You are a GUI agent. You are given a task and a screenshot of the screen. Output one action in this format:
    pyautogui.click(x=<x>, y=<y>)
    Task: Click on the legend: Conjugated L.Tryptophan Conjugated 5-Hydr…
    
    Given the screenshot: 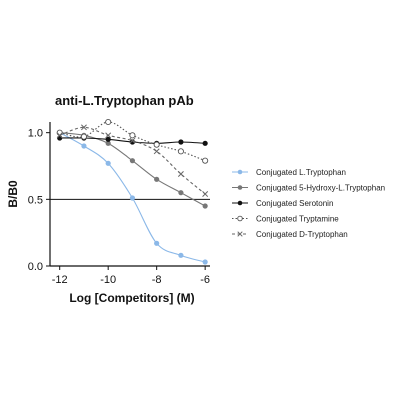 What is the action you would take?
    pyautogui.click(x=308, y=203)
    